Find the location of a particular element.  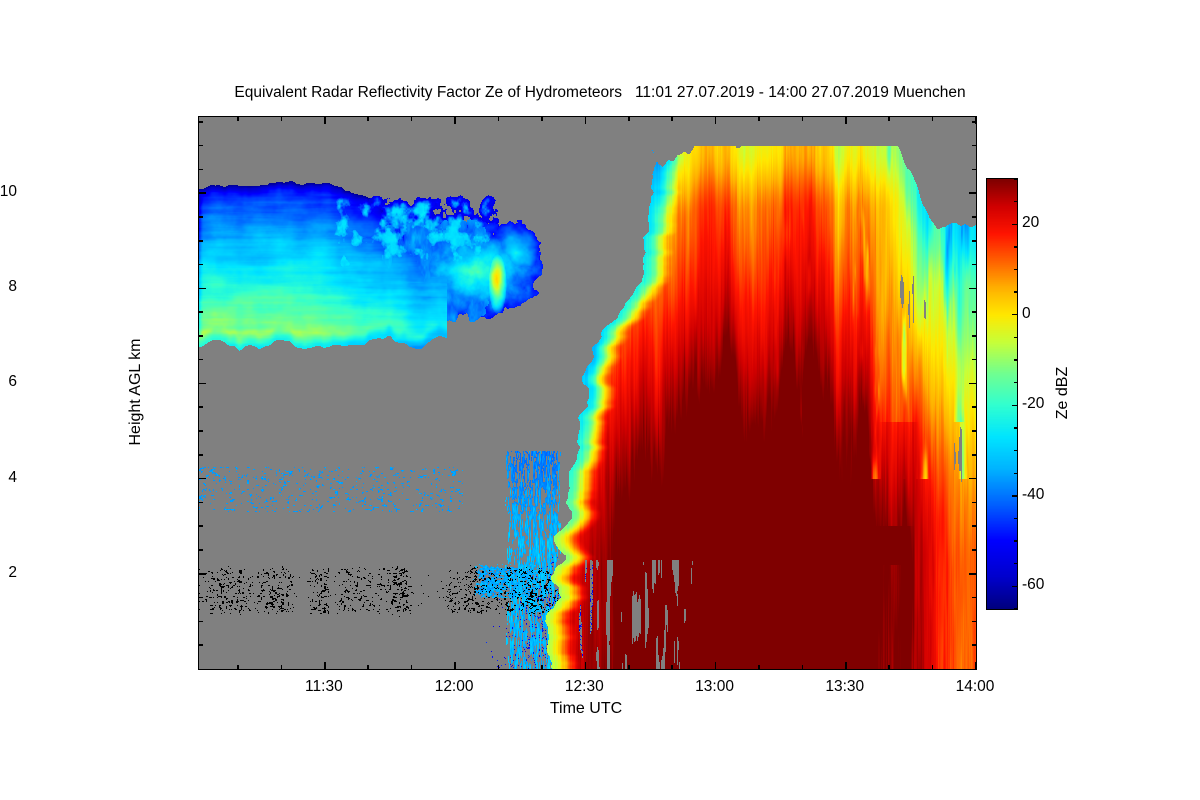

x-tick-label: 13:30 is located at coordinates (845, 686).